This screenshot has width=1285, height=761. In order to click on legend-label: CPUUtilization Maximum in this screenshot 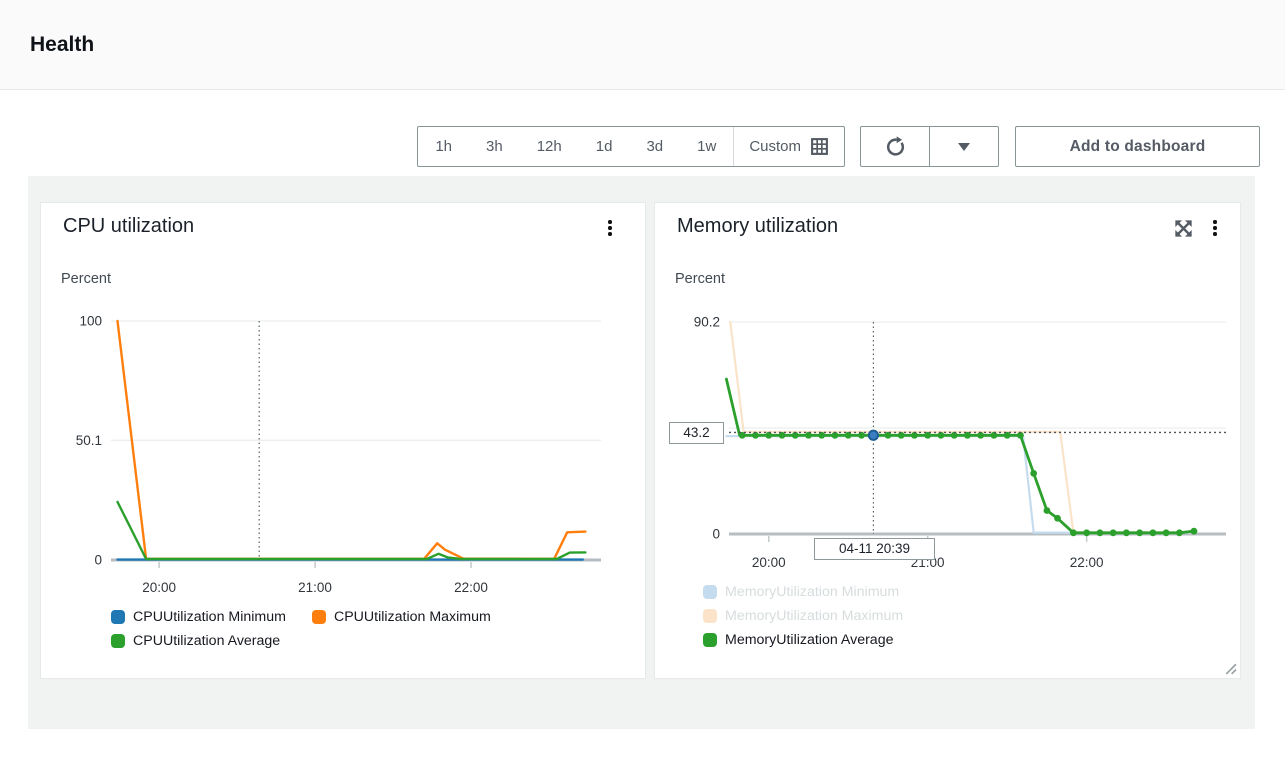, I will do `click(412, 617)`.